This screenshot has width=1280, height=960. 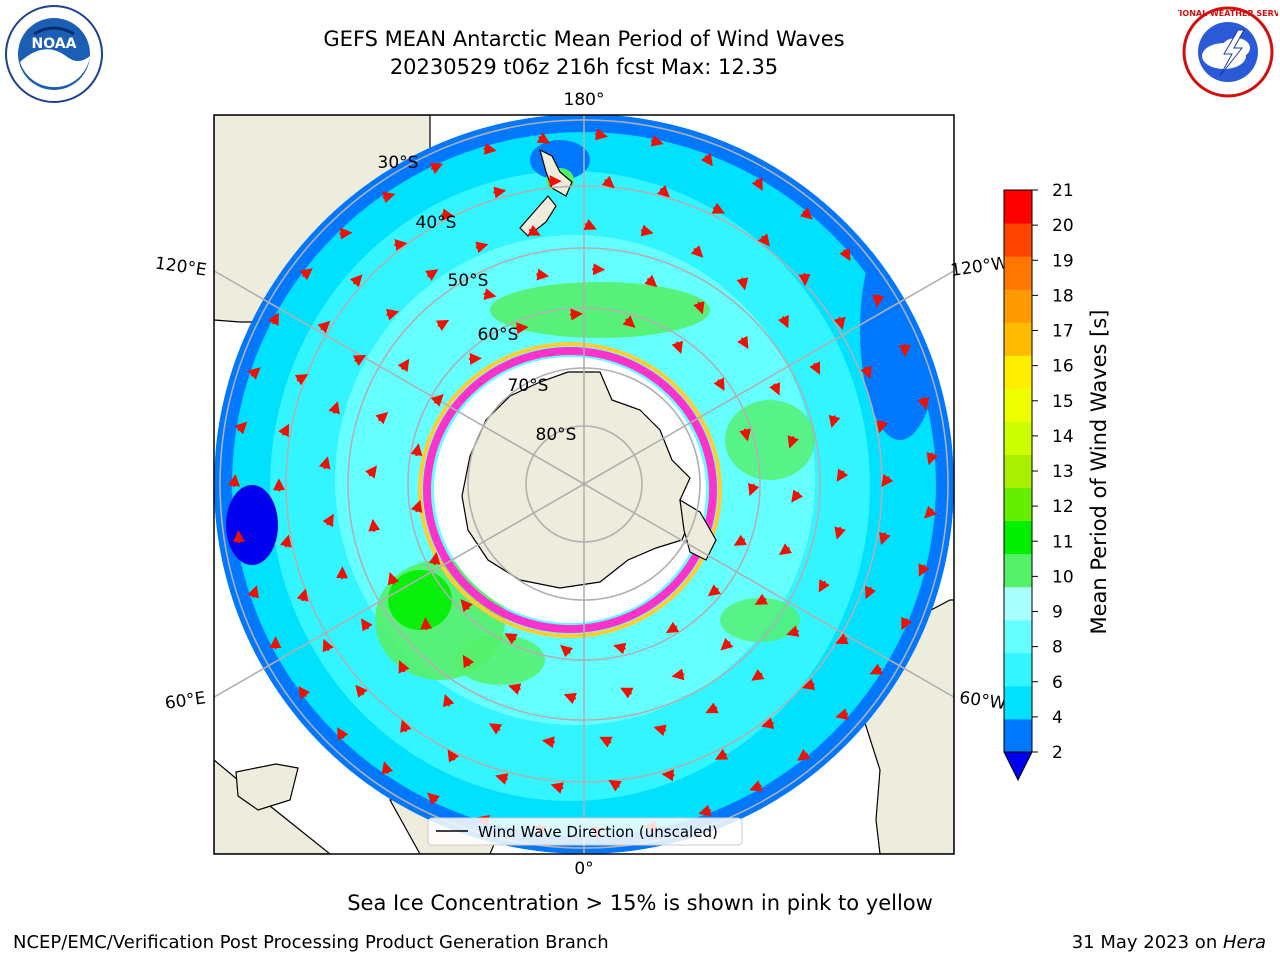 I want to click on noaa-logo: NOAA, so click(x=54, y=54).